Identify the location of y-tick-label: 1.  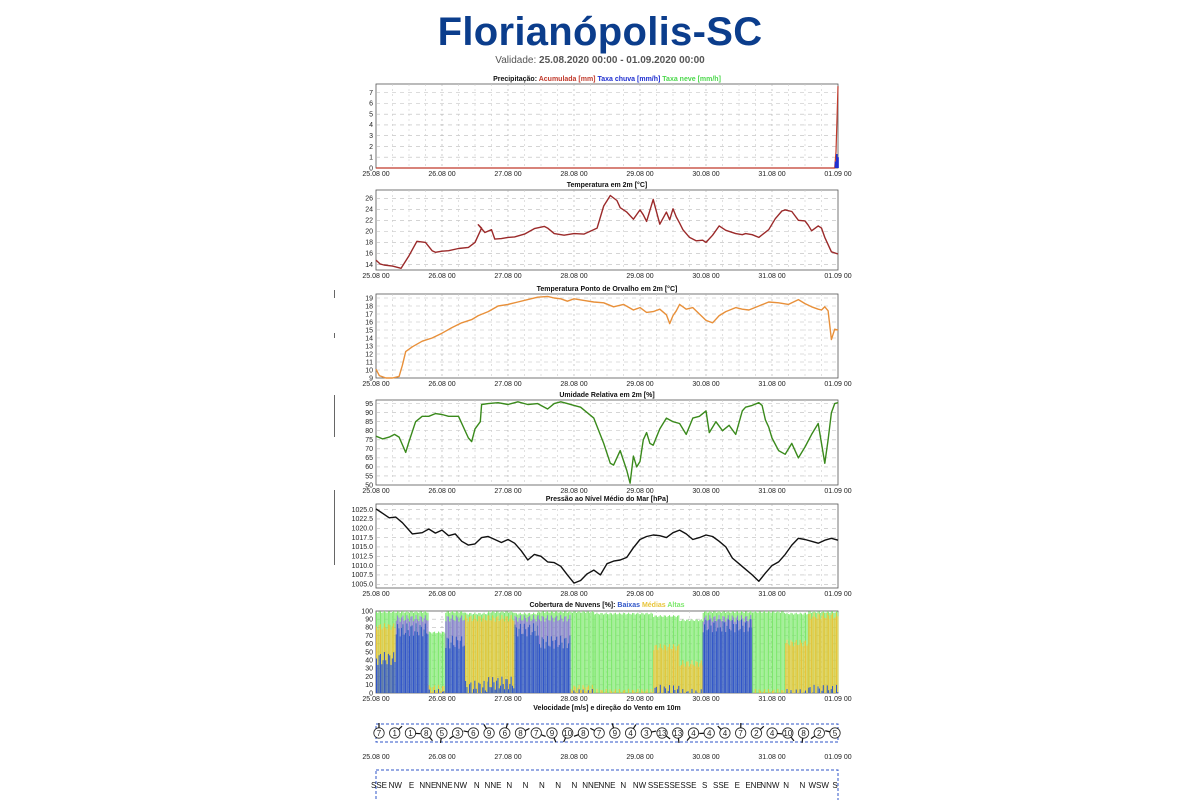
(371, 158).